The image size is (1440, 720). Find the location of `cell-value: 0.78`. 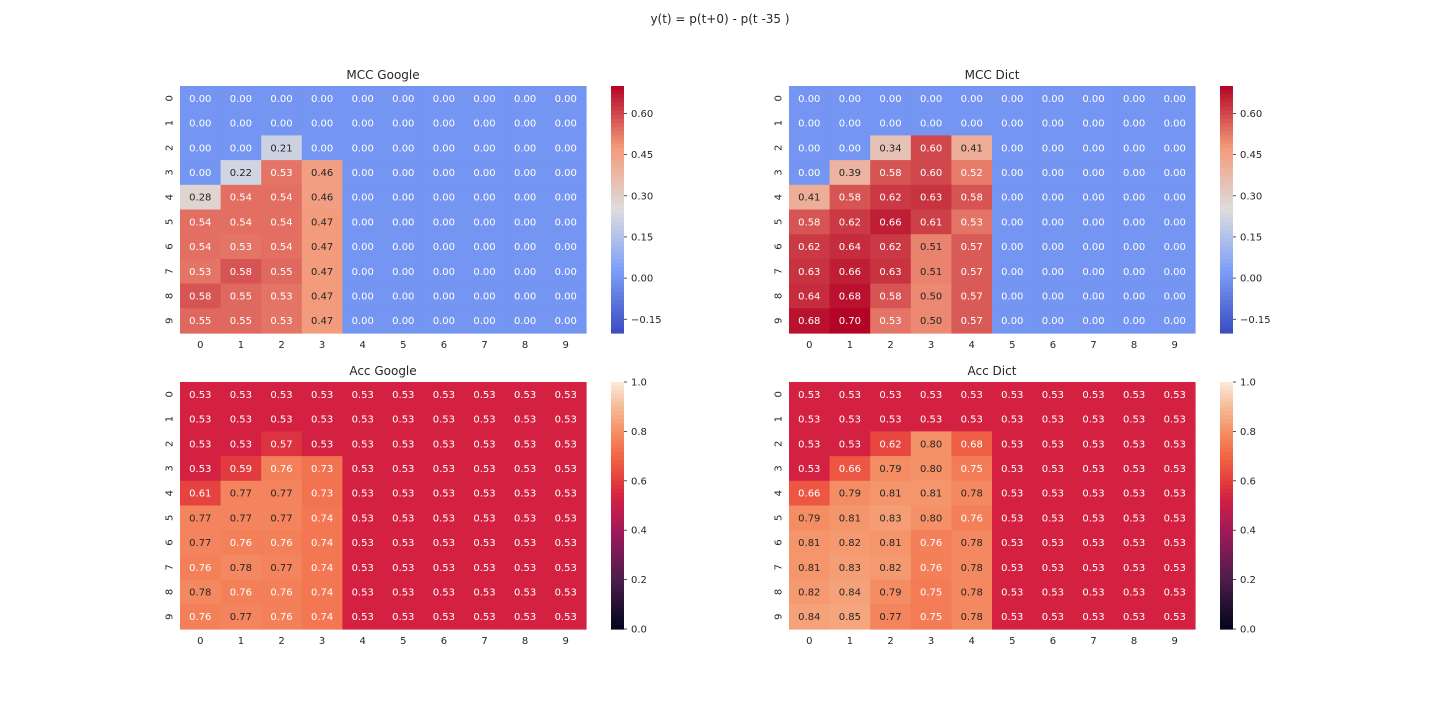

cell-value: 0.78 is located at coordinates (972, 592).